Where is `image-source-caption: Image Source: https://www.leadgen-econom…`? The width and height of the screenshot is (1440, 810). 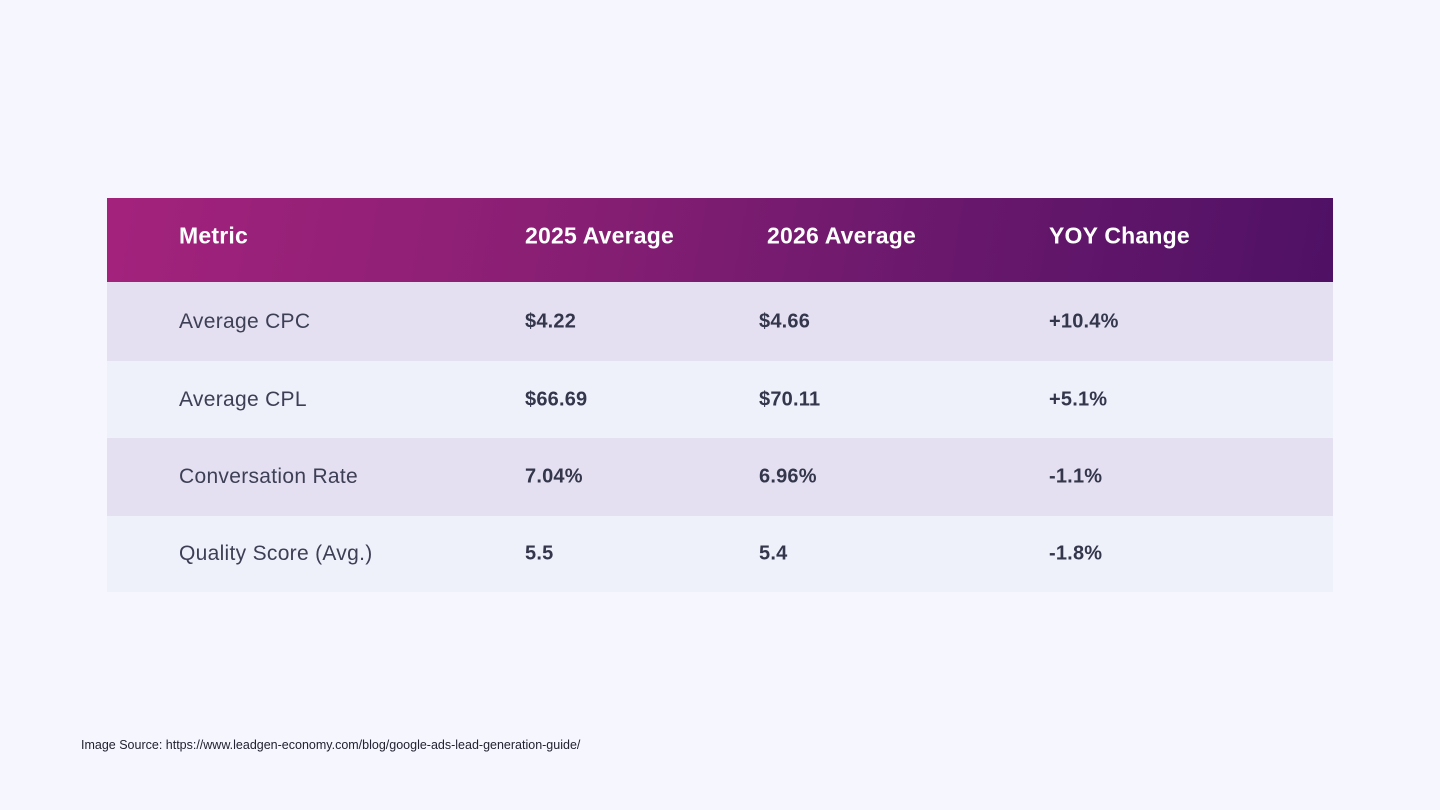 image-source-caption: Image Source: https://www.leadgen-econom… is located at coordinates (331, 745).